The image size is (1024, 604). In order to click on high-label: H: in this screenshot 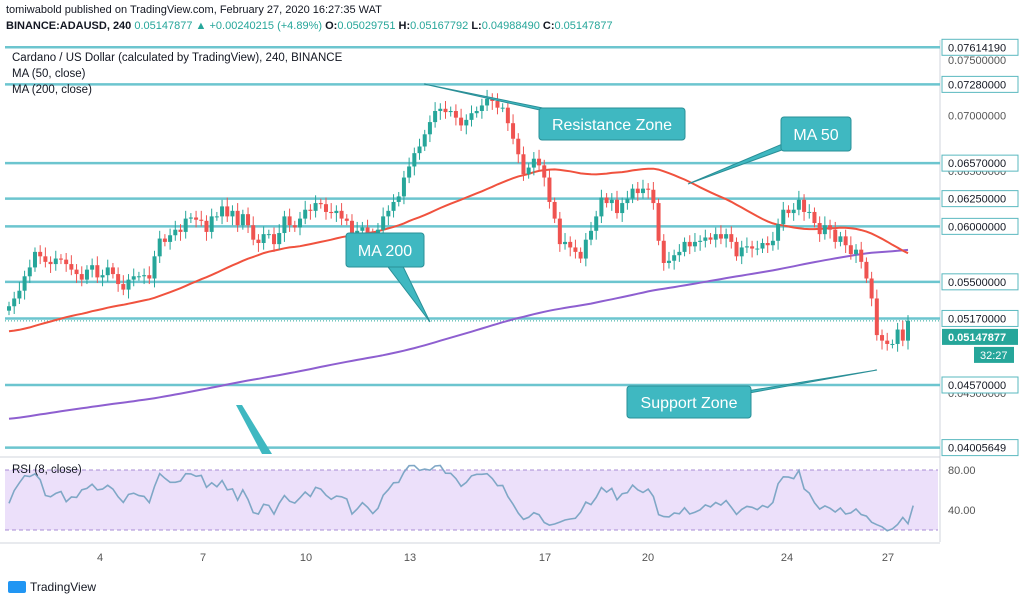, I will do `click(404, 26)`.